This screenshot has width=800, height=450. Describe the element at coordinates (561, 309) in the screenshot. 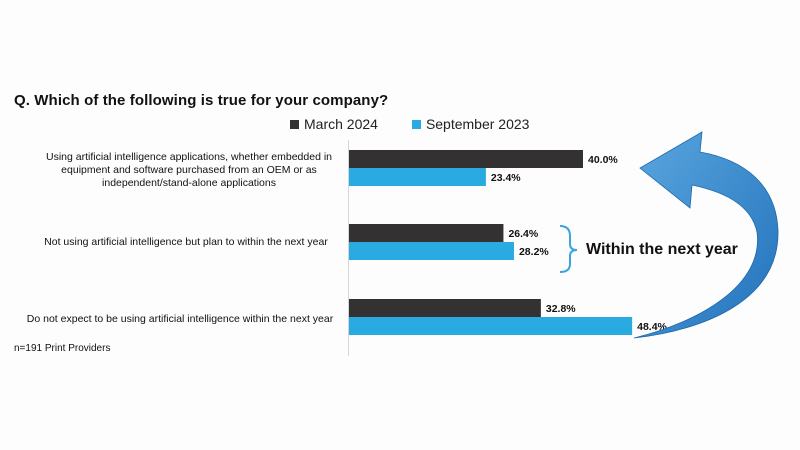

I see `bar-value-label-march-2024-cat-2: 32.8%` at that location.